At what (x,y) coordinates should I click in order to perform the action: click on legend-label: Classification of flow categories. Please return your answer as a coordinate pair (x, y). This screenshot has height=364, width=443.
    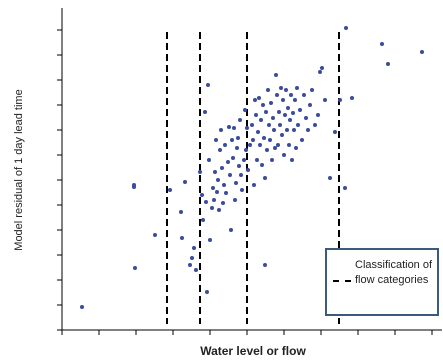
    Looking at the image, I should click on (394, 272).